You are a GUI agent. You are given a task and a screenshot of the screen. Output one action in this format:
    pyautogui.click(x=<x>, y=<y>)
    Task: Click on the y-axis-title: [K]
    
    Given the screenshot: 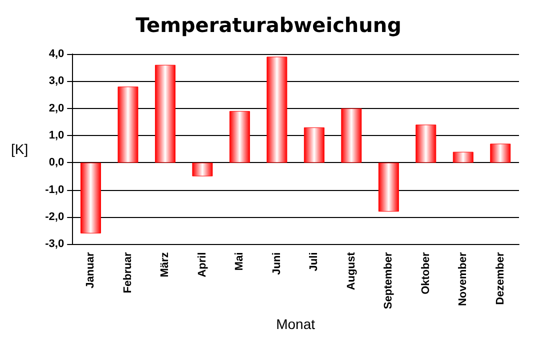 What is the action you would take?
    pyautogui.click(x=19, y=149)
    